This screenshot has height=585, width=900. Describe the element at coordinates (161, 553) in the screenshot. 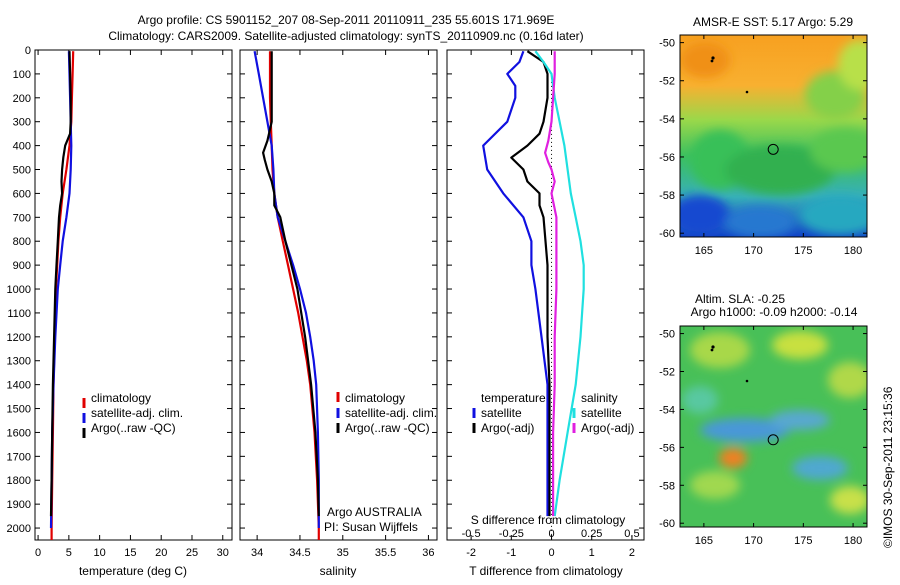

I see `x-tick-label: 20` at that location.